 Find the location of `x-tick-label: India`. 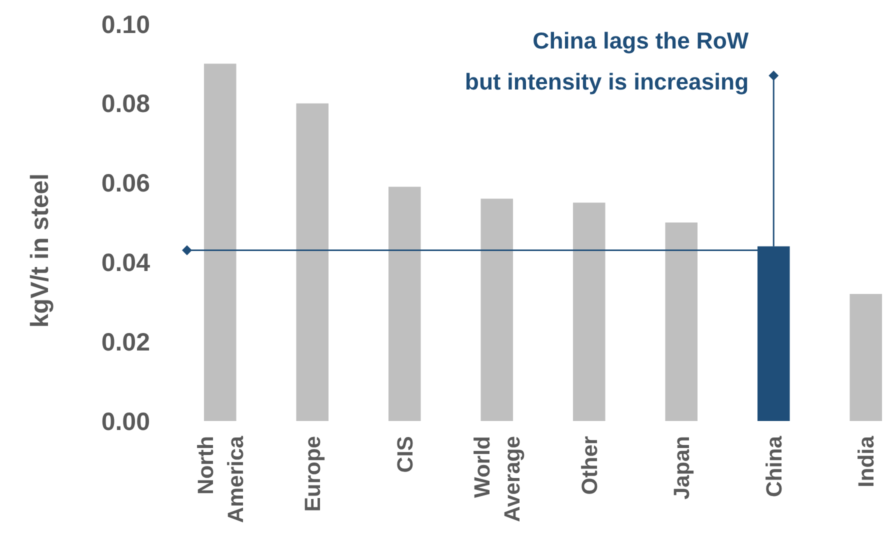

x-tick-label: India is located at coordinates (866, 461).